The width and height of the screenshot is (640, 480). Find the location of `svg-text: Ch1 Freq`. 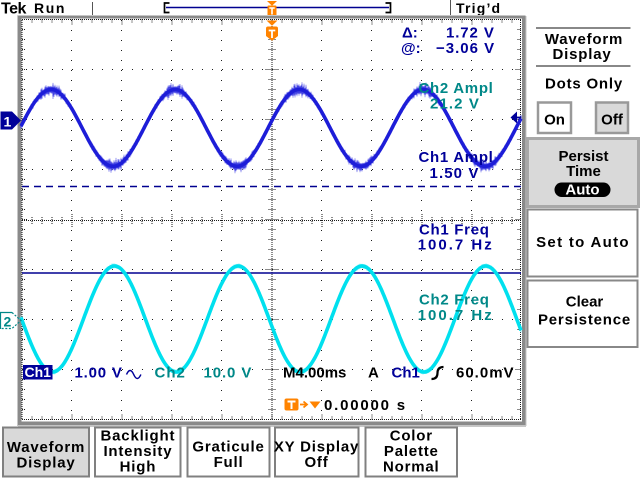

svg-text: Ch1 Freq is located at coordinates (454, 229).